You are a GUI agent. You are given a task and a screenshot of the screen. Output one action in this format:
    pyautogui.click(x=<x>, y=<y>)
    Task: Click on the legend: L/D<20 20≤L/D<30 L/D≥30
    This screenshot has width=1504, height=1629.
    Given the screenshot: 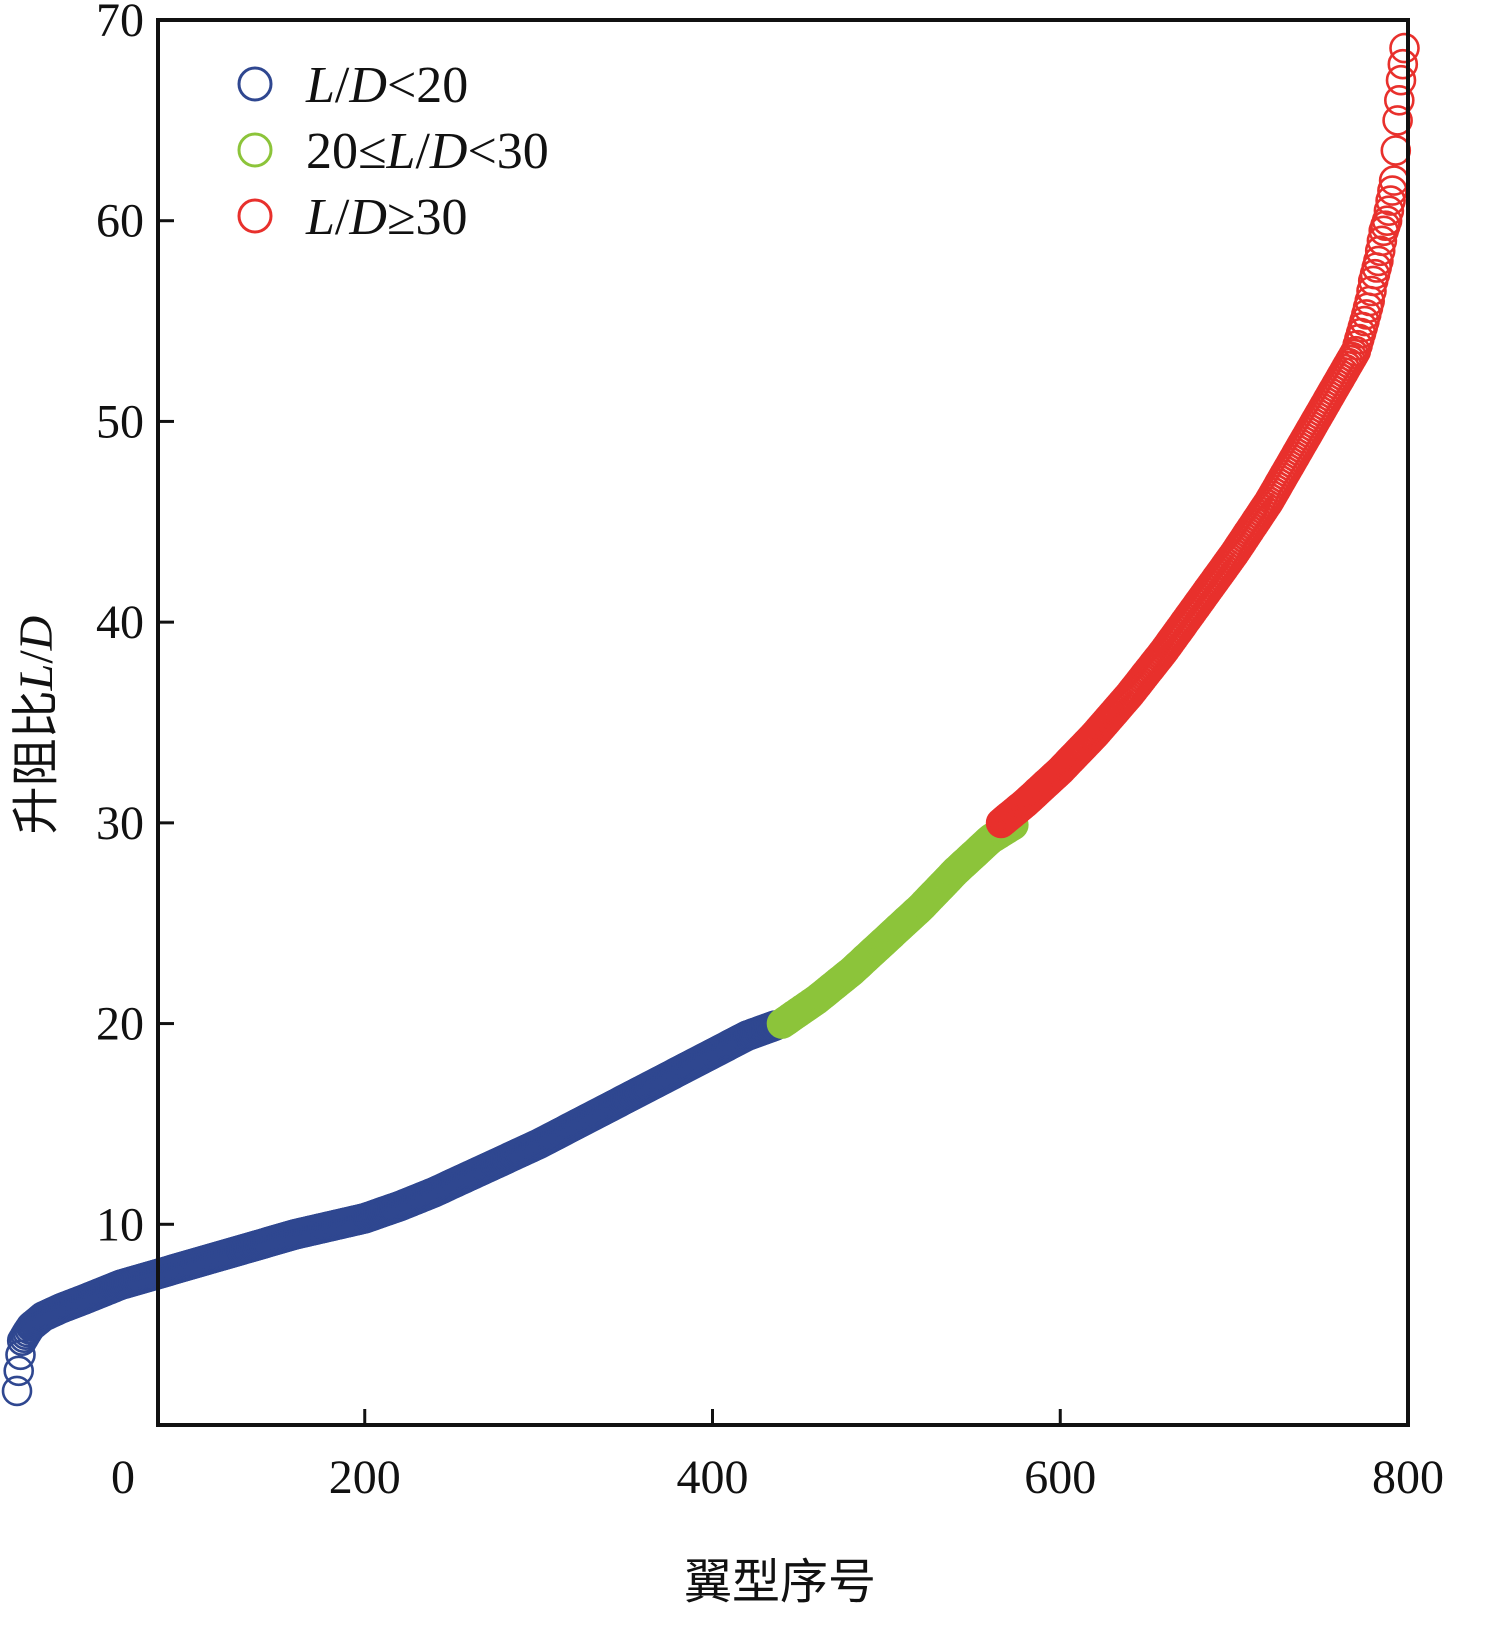 What is the action you would take?
    pyautogui.click(x=393, y=151)
    